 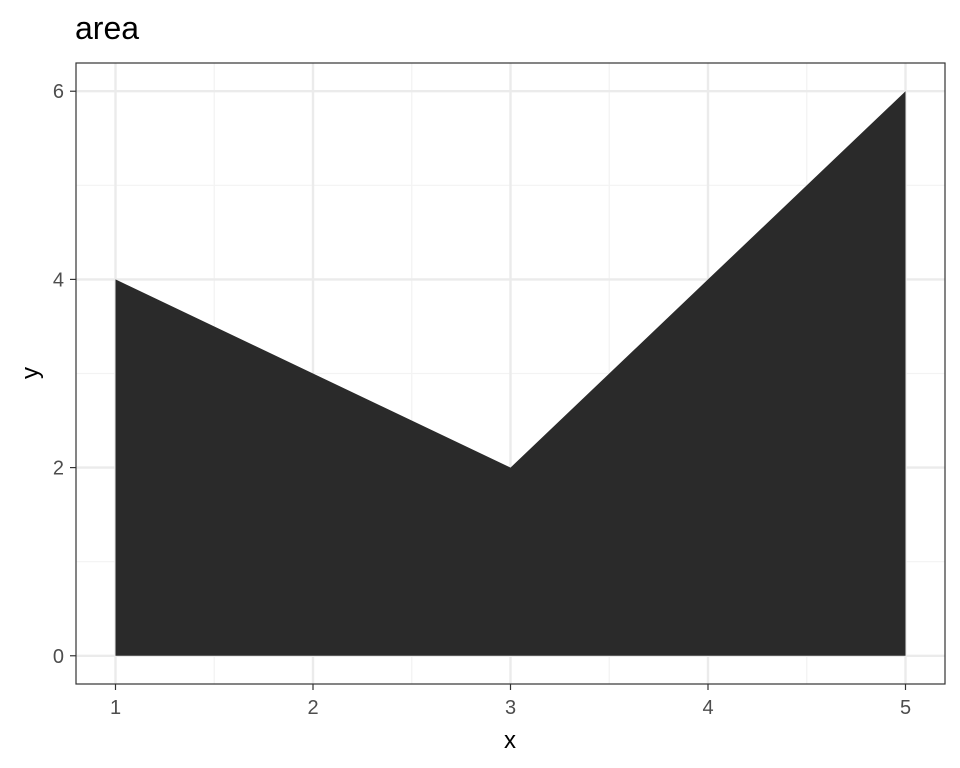 What do you see at coordinates (707, 708) in the screenshot?
I see `x-tick-label: 4` at bounding box center [707, 708].